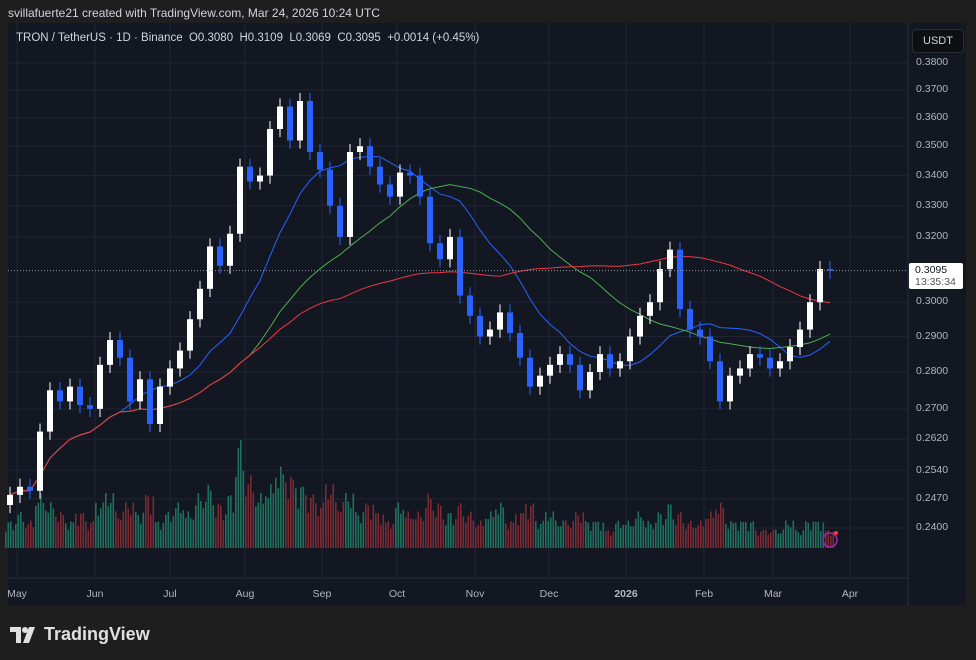  Describe the element at coordinates (99, 38) in the screenshot. I see `symbol-name: TRON / TetherUS · 1D · Binance` at that location.